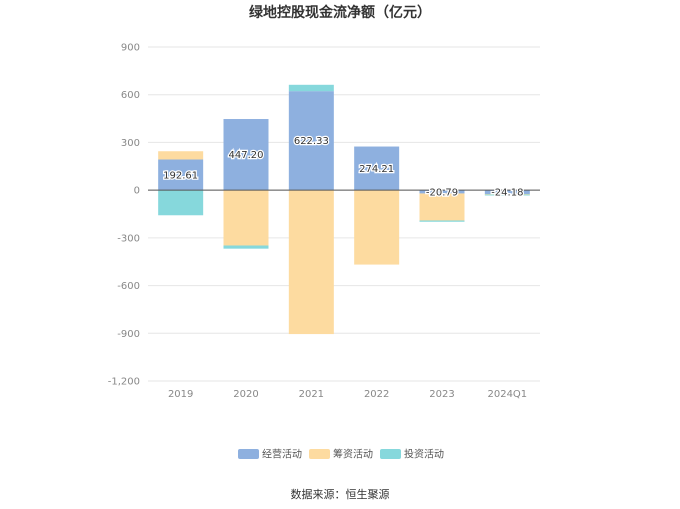 The image size is (680, 509). What do you see at coordinates (347, 394) in the screenshot?
I see `x-axis-ticks: 2019 2020 2021 2022 2023 2024Q1` at bounding box center [347, 394].